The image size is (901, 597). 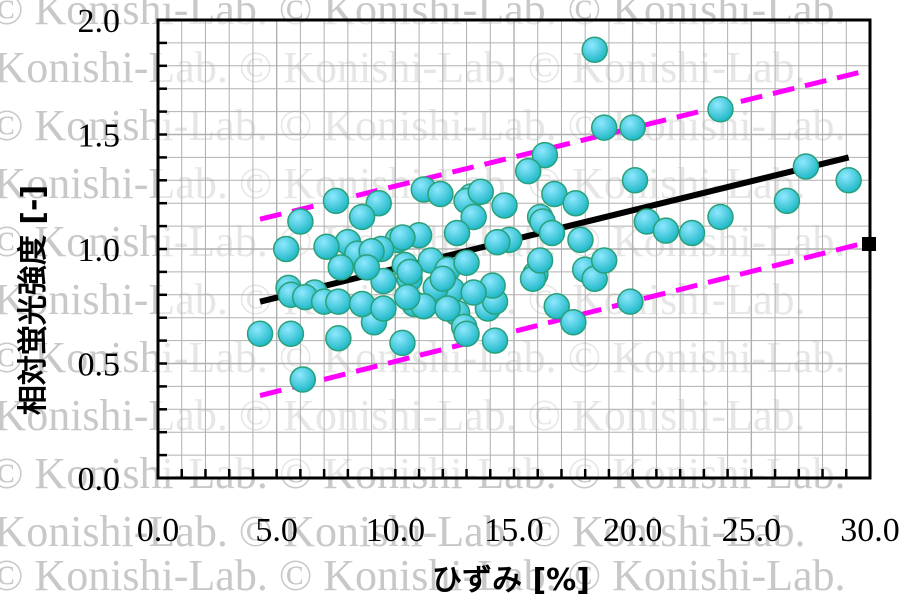 What do you see at coordinates (514, 530) in the screenshot?
I see `x-tick-label: 15.0` at bounding box center [514, 530].